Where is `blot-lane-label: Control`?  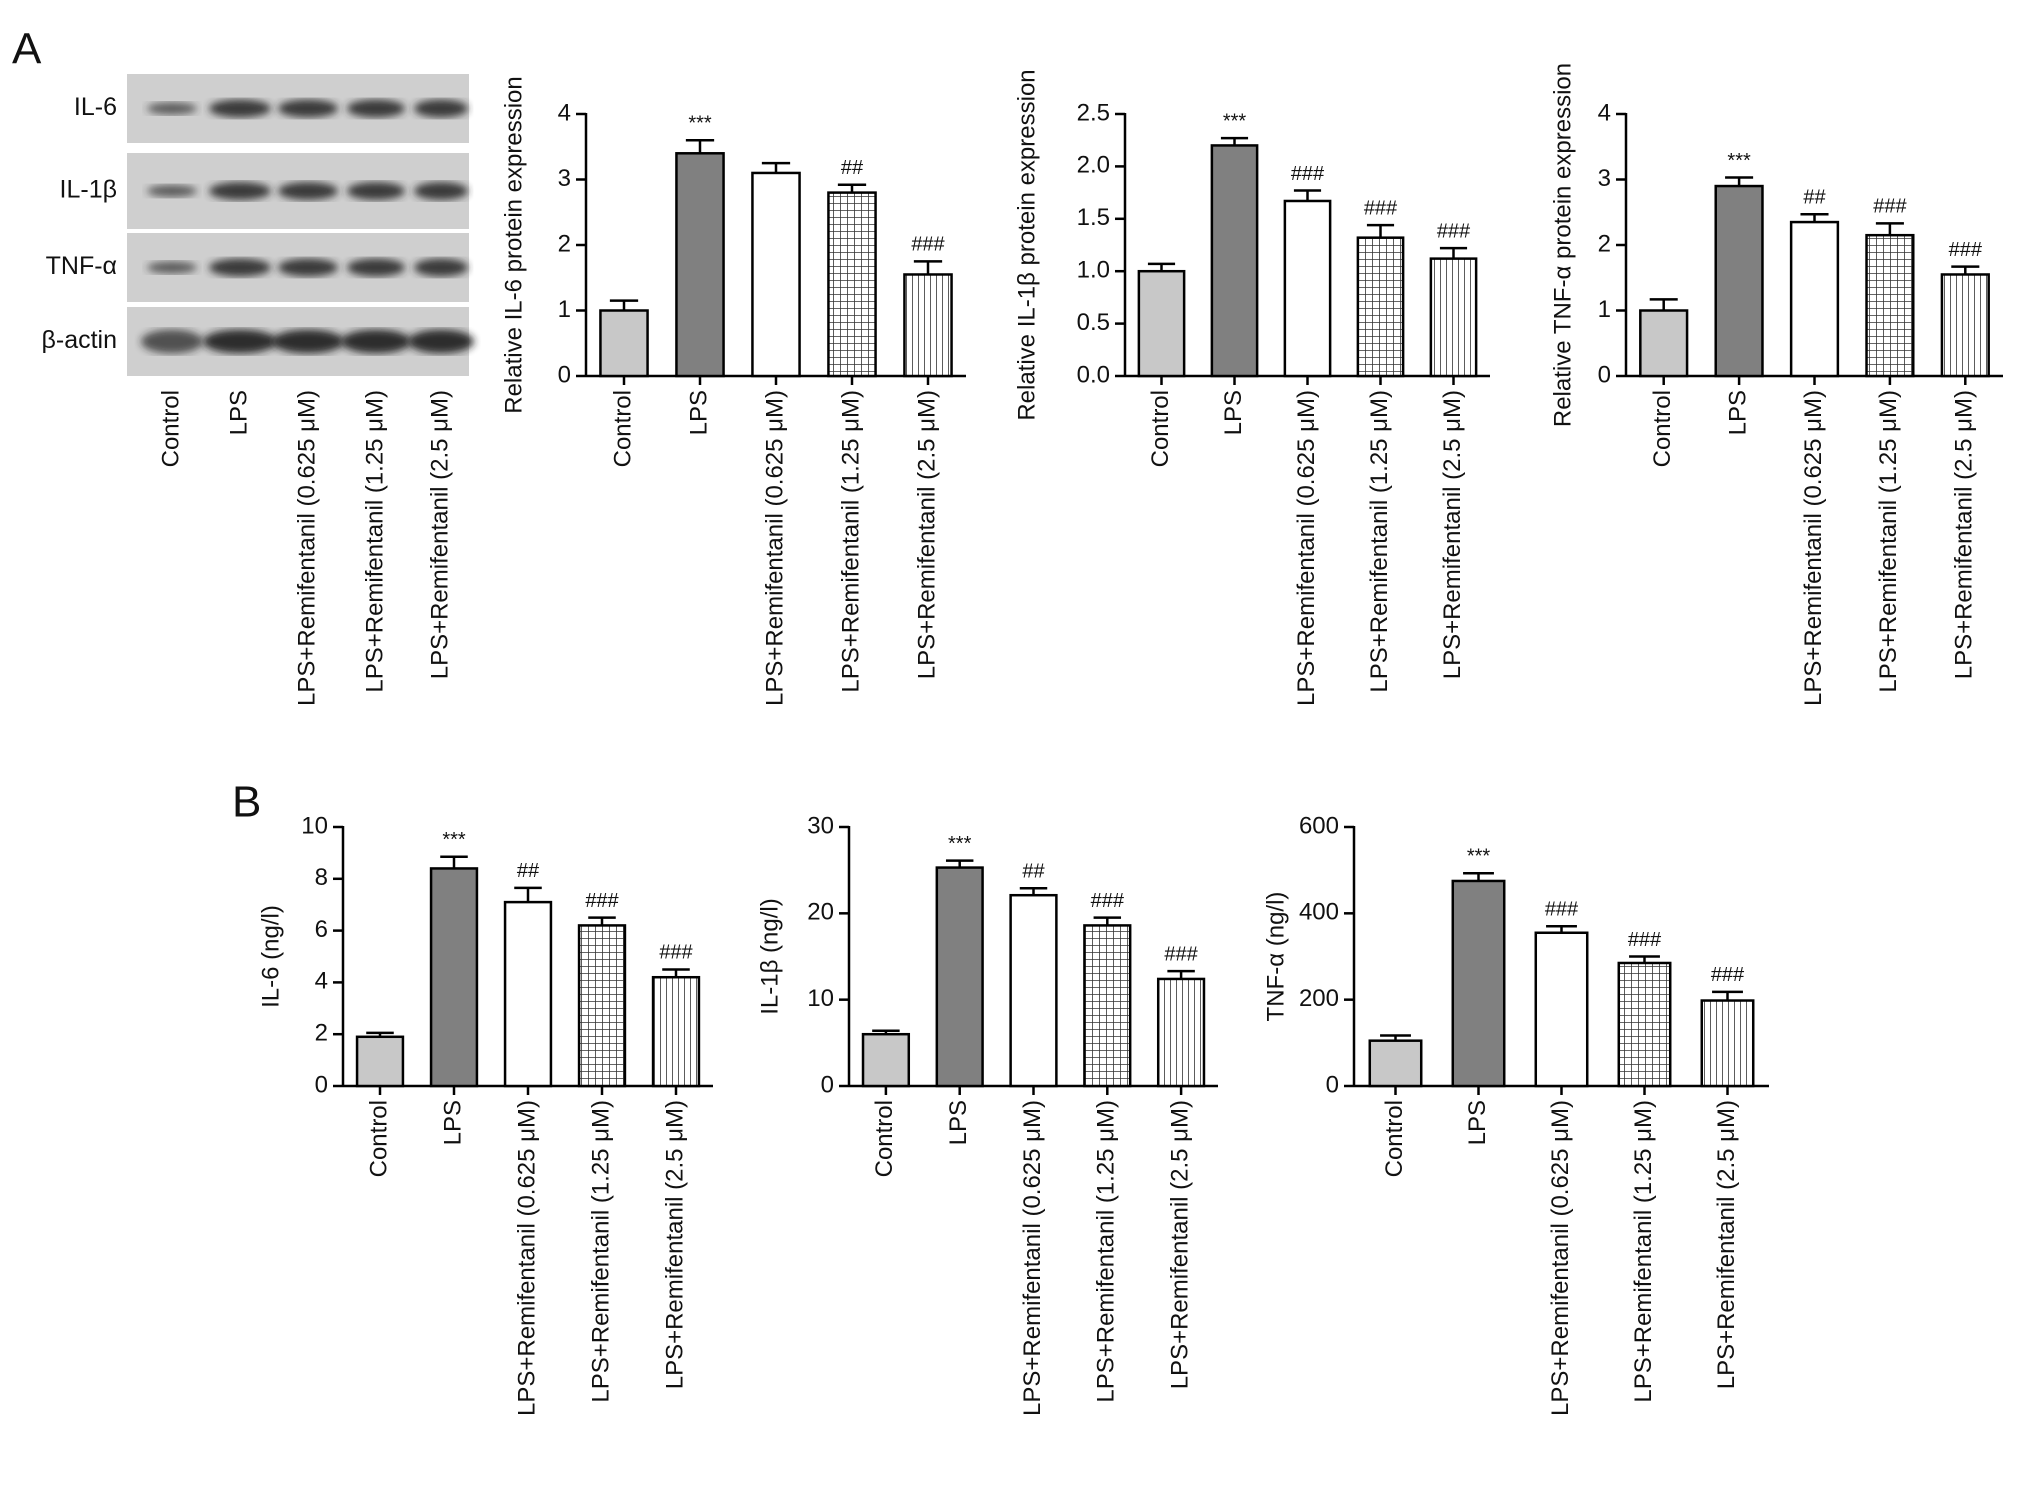 blot-lane-label: Control is located at coordinates (170, 428).